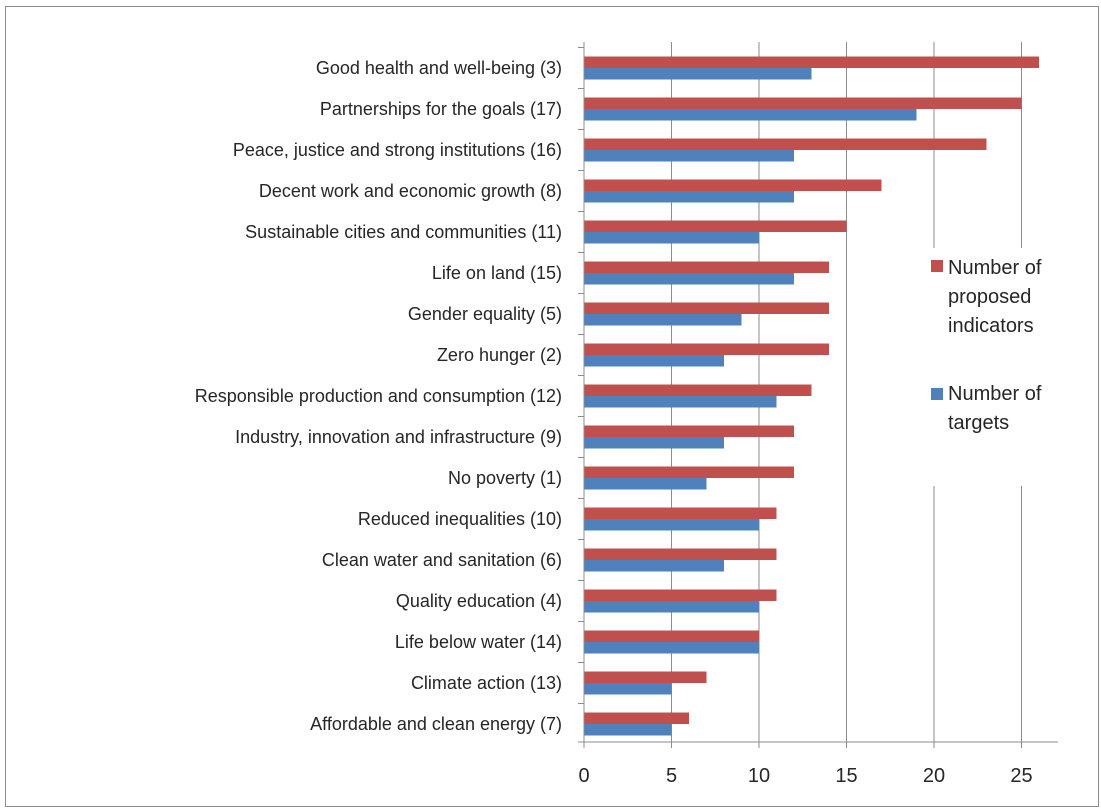  I want to click on legend-label: targets, so click(978, 423).